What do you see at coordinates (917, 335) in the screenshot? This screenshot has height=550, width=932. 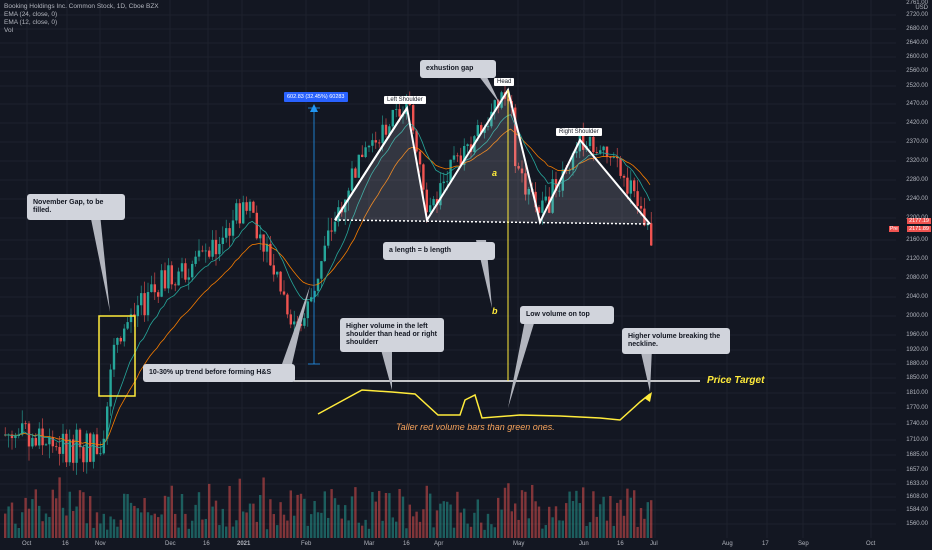 I see `price-tick-label: 1960.00` at bounding box center [917, 335].